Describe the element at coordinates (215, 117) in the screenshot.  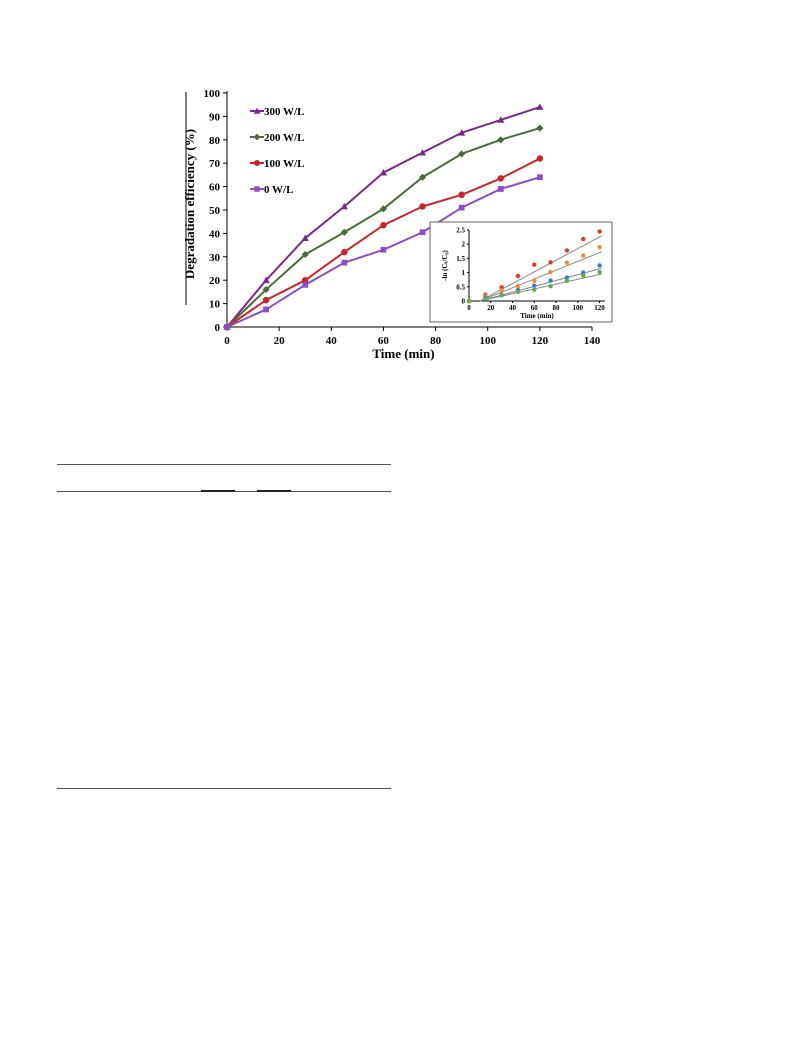
I see `y-tick-label: 90` at that location.